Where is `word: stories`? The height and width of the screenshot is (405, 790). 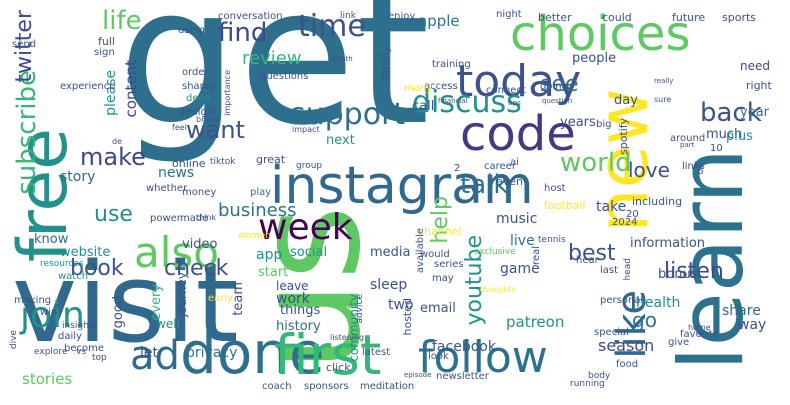 word: stories is located at coordinates (47, 379).